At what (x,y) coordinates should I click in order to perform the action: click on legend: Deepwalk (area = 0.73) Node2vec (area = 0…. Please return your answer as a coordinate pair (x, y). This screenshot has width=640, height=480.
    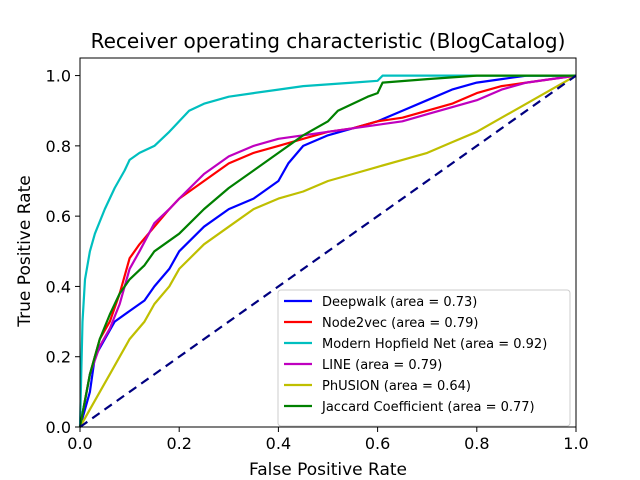
    Looking at the image, I should click on (424, 358).